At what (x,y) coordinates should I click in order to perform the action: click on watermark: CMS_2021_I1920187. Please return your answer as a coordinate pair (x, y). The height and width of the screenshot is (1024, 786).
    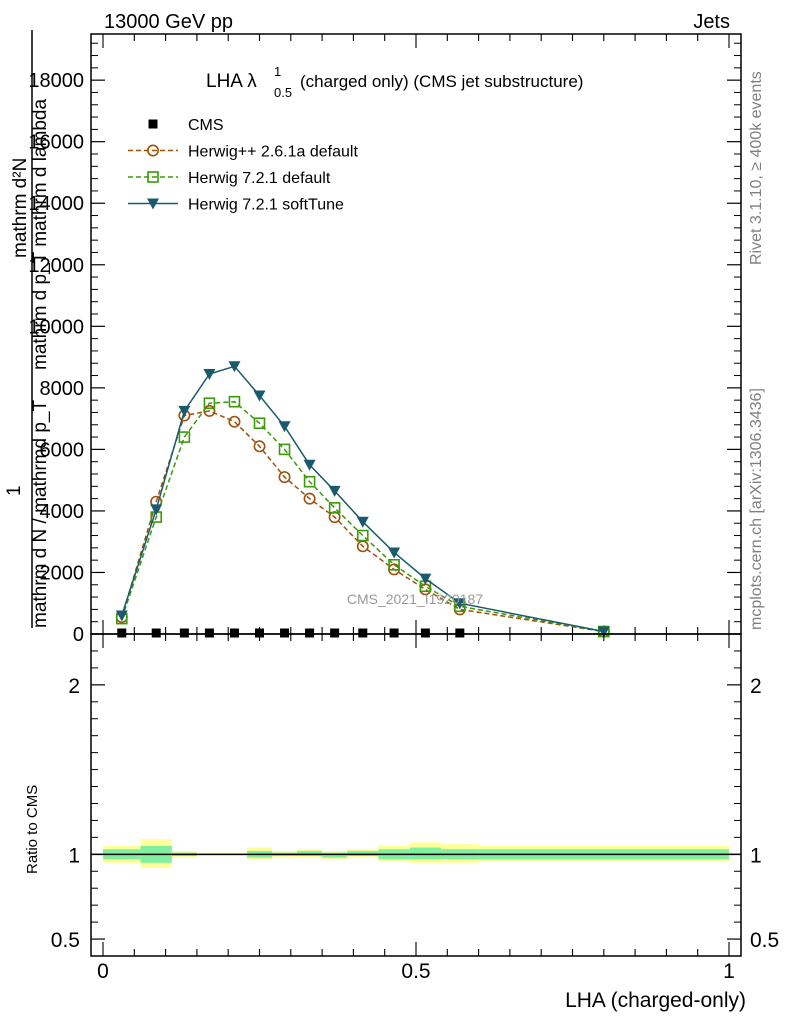
    Looking at the image, I should click on (415, 599).